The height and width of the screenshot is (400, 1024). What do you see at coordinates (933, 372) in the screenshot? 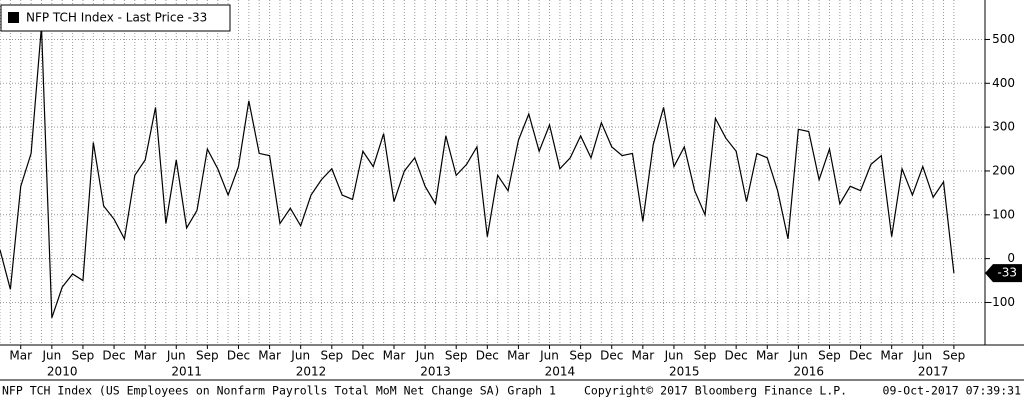
I see `year-label: 2017` at bounding box center [933, 372].